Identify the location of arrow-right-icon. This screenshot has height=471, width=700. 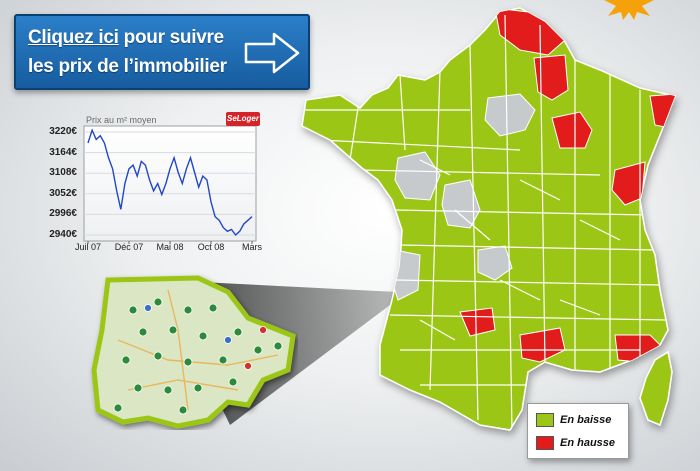
(271, 53).